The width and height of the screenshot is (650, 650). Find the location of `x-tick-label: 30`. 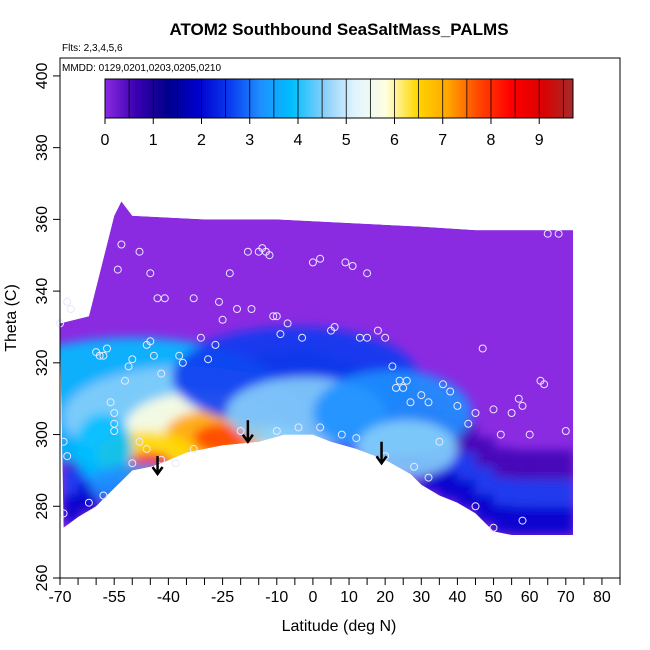

x-tick-label: 30 is located at coordinates (421, 597).